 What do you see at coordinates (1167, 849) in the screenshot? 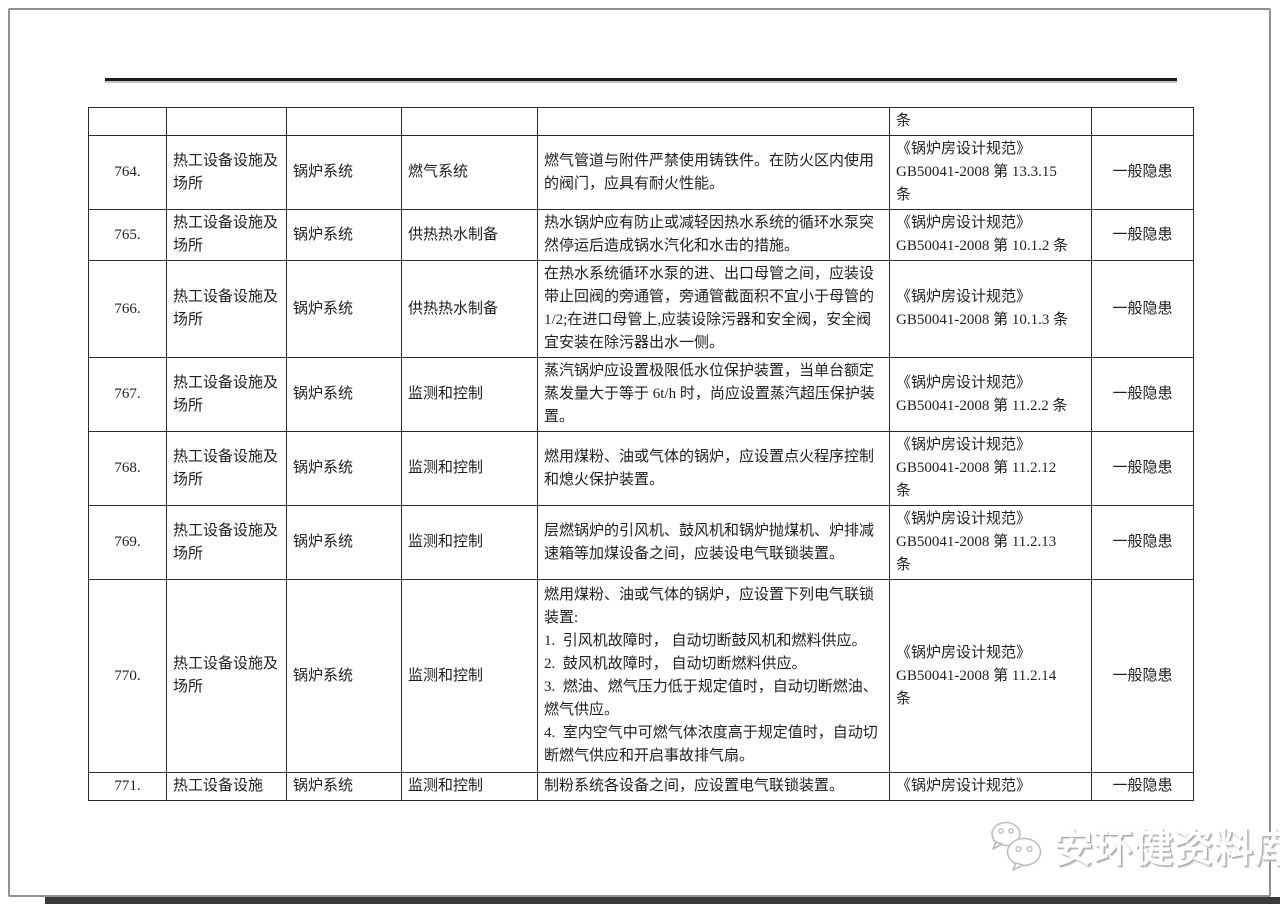
I see `watermark-text: 安环健资料库` at bounding box center [1167, 849].